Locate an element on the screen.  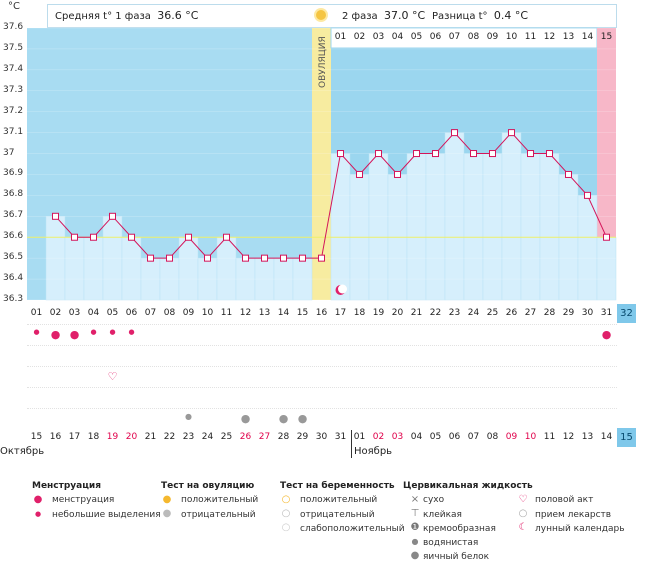
cycle-day-label: 25 is located at coordinates (492, 313).